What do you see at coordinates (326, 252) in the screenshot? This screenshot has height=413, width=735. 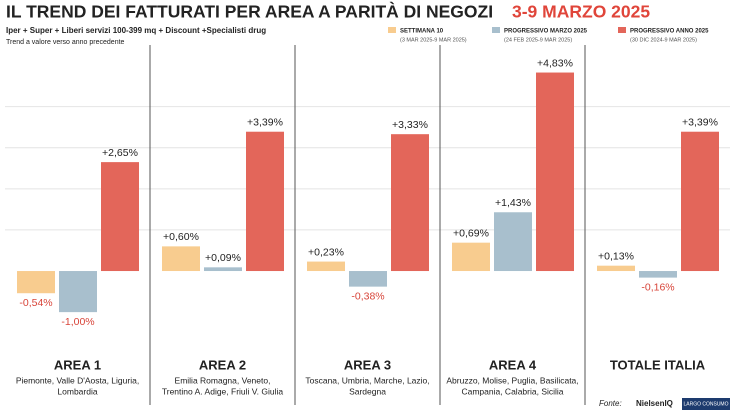 I see `value-label: +0,23%` at bounding box center [326, 252].